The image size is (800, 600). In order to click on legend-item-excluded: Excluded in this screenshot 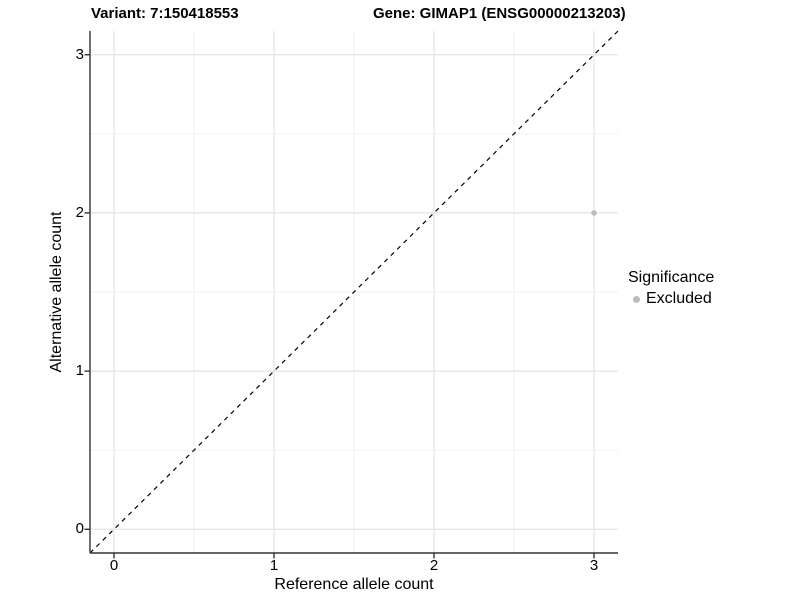, I will do `click(671, 299)`.